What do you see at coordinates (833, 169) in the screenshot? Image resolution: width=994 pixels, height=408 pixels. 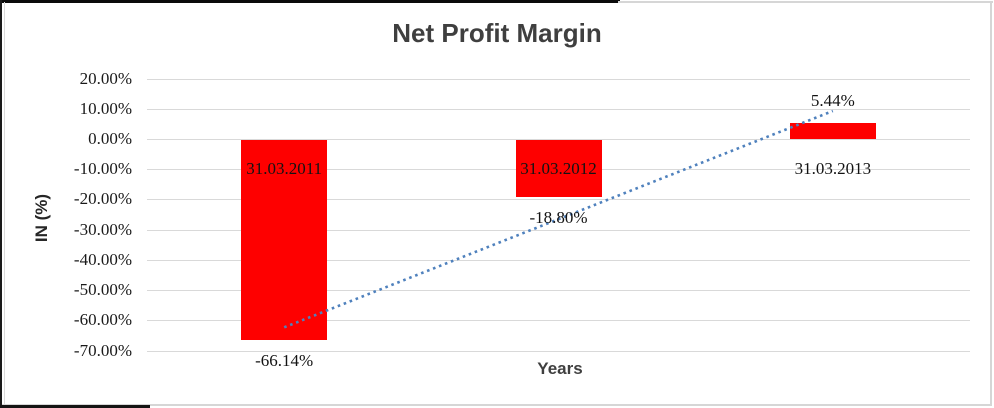 I see `category-label: 31.03.2013` at bounding box center [833, 169].